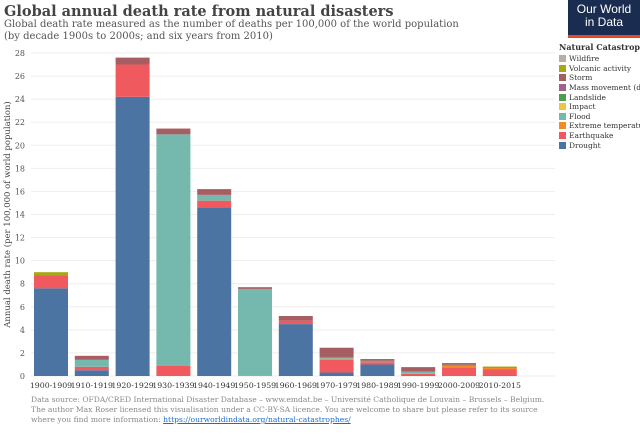 The image size is (640, 434). Describe the element at coordinates (604, 88) in the screenshot. I see `legend-label: Mass movement (dry)` at that location.